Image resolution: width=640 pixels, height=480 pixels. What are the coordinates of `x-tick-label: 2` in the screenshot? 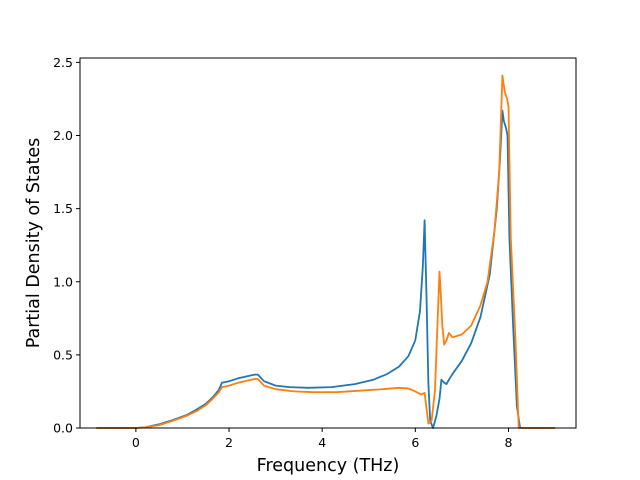 It's located at (229, 442).